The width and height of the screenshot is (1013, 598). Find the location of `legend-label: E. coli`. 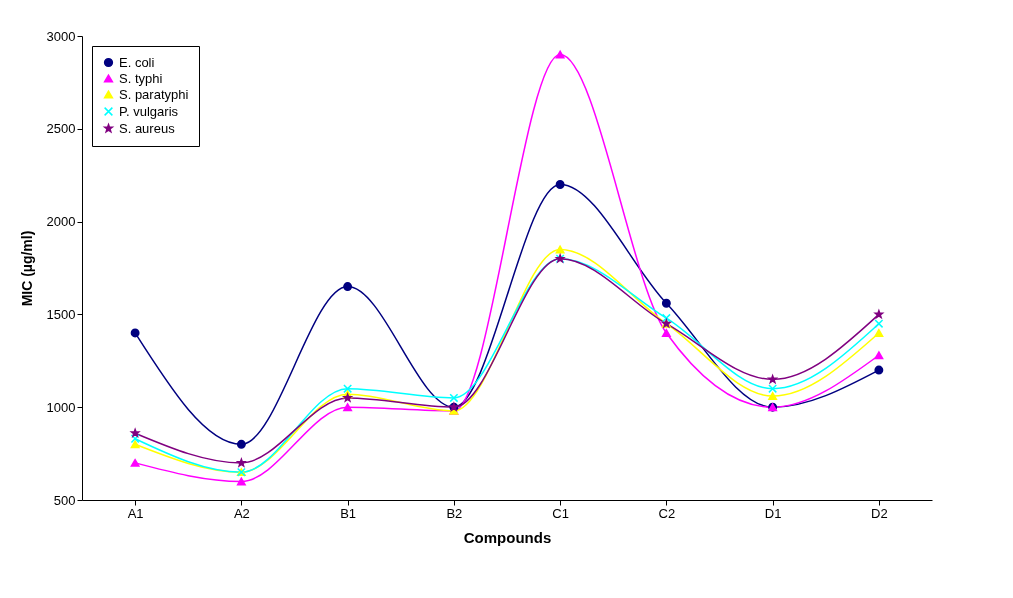

legend-label: E. coli is located at coordinates (137, 62).